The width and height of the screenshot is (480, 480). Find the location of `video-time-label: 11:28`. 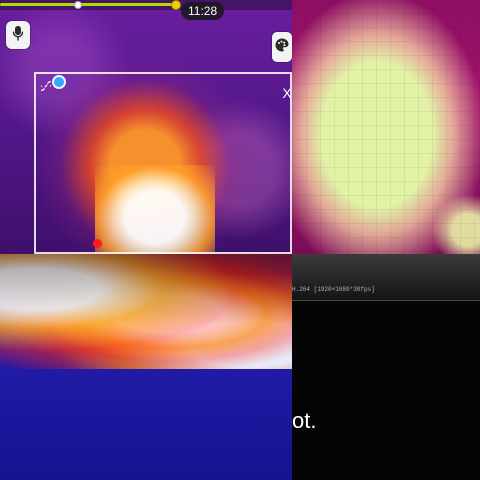

video-time-label: 11:28 is located at coordinates (202, 11).